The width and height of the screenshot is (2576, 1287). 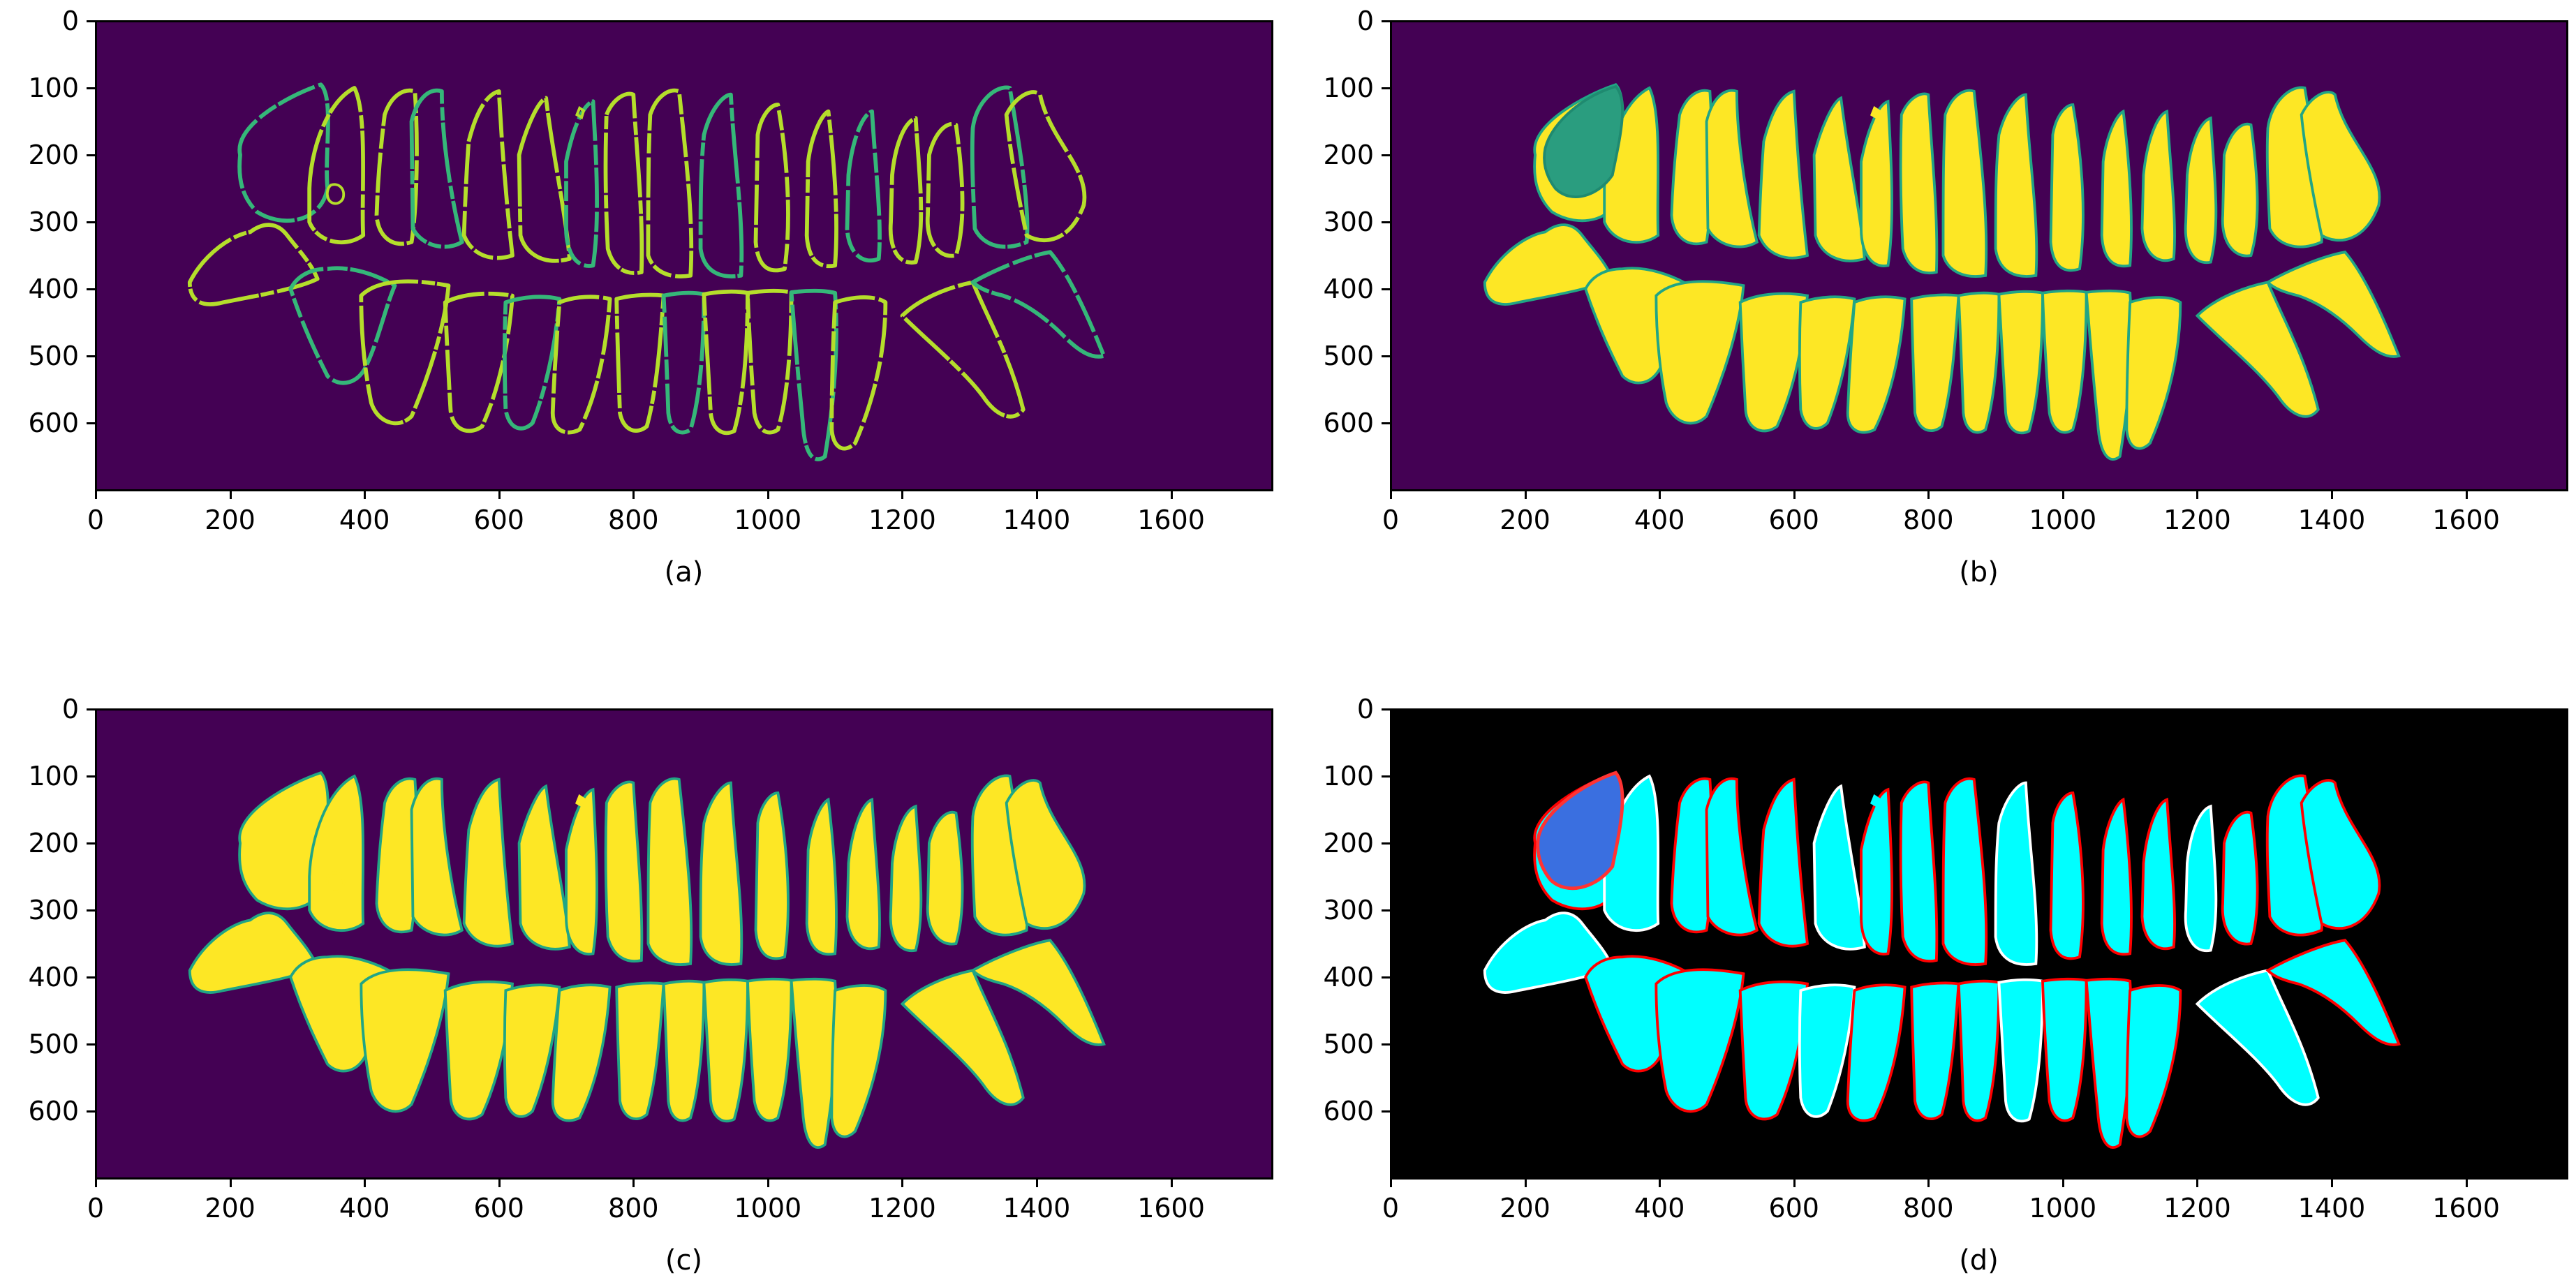 I want to click on y-tick-label: 300, so click(x=53, y=222).